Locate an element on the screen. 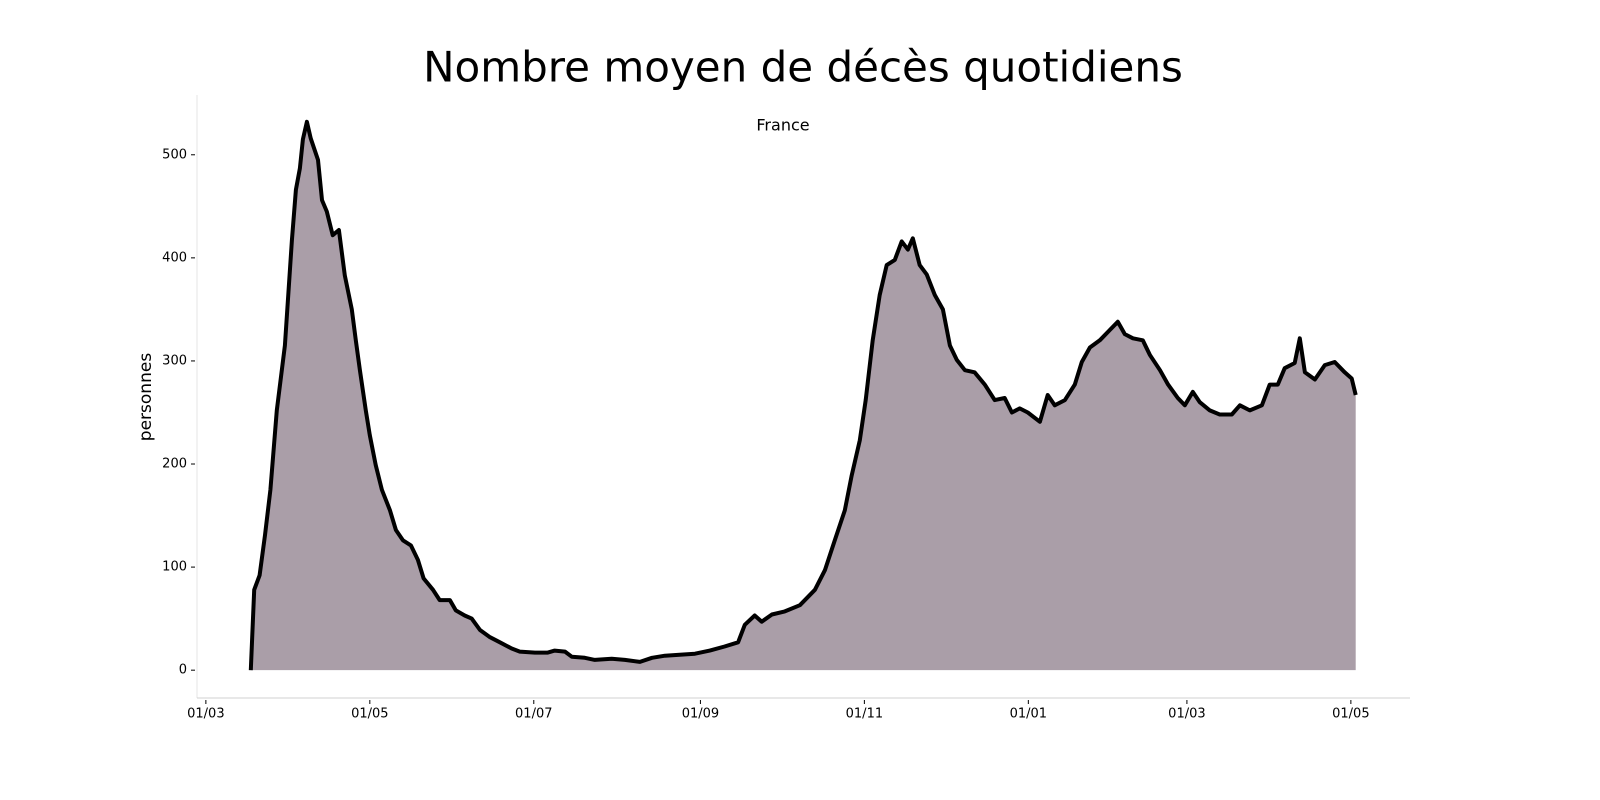 Image resolution: width=1600 pixels, height=800 pixels. x-tick-label: 01/07 is located at coordinates (533, 714).